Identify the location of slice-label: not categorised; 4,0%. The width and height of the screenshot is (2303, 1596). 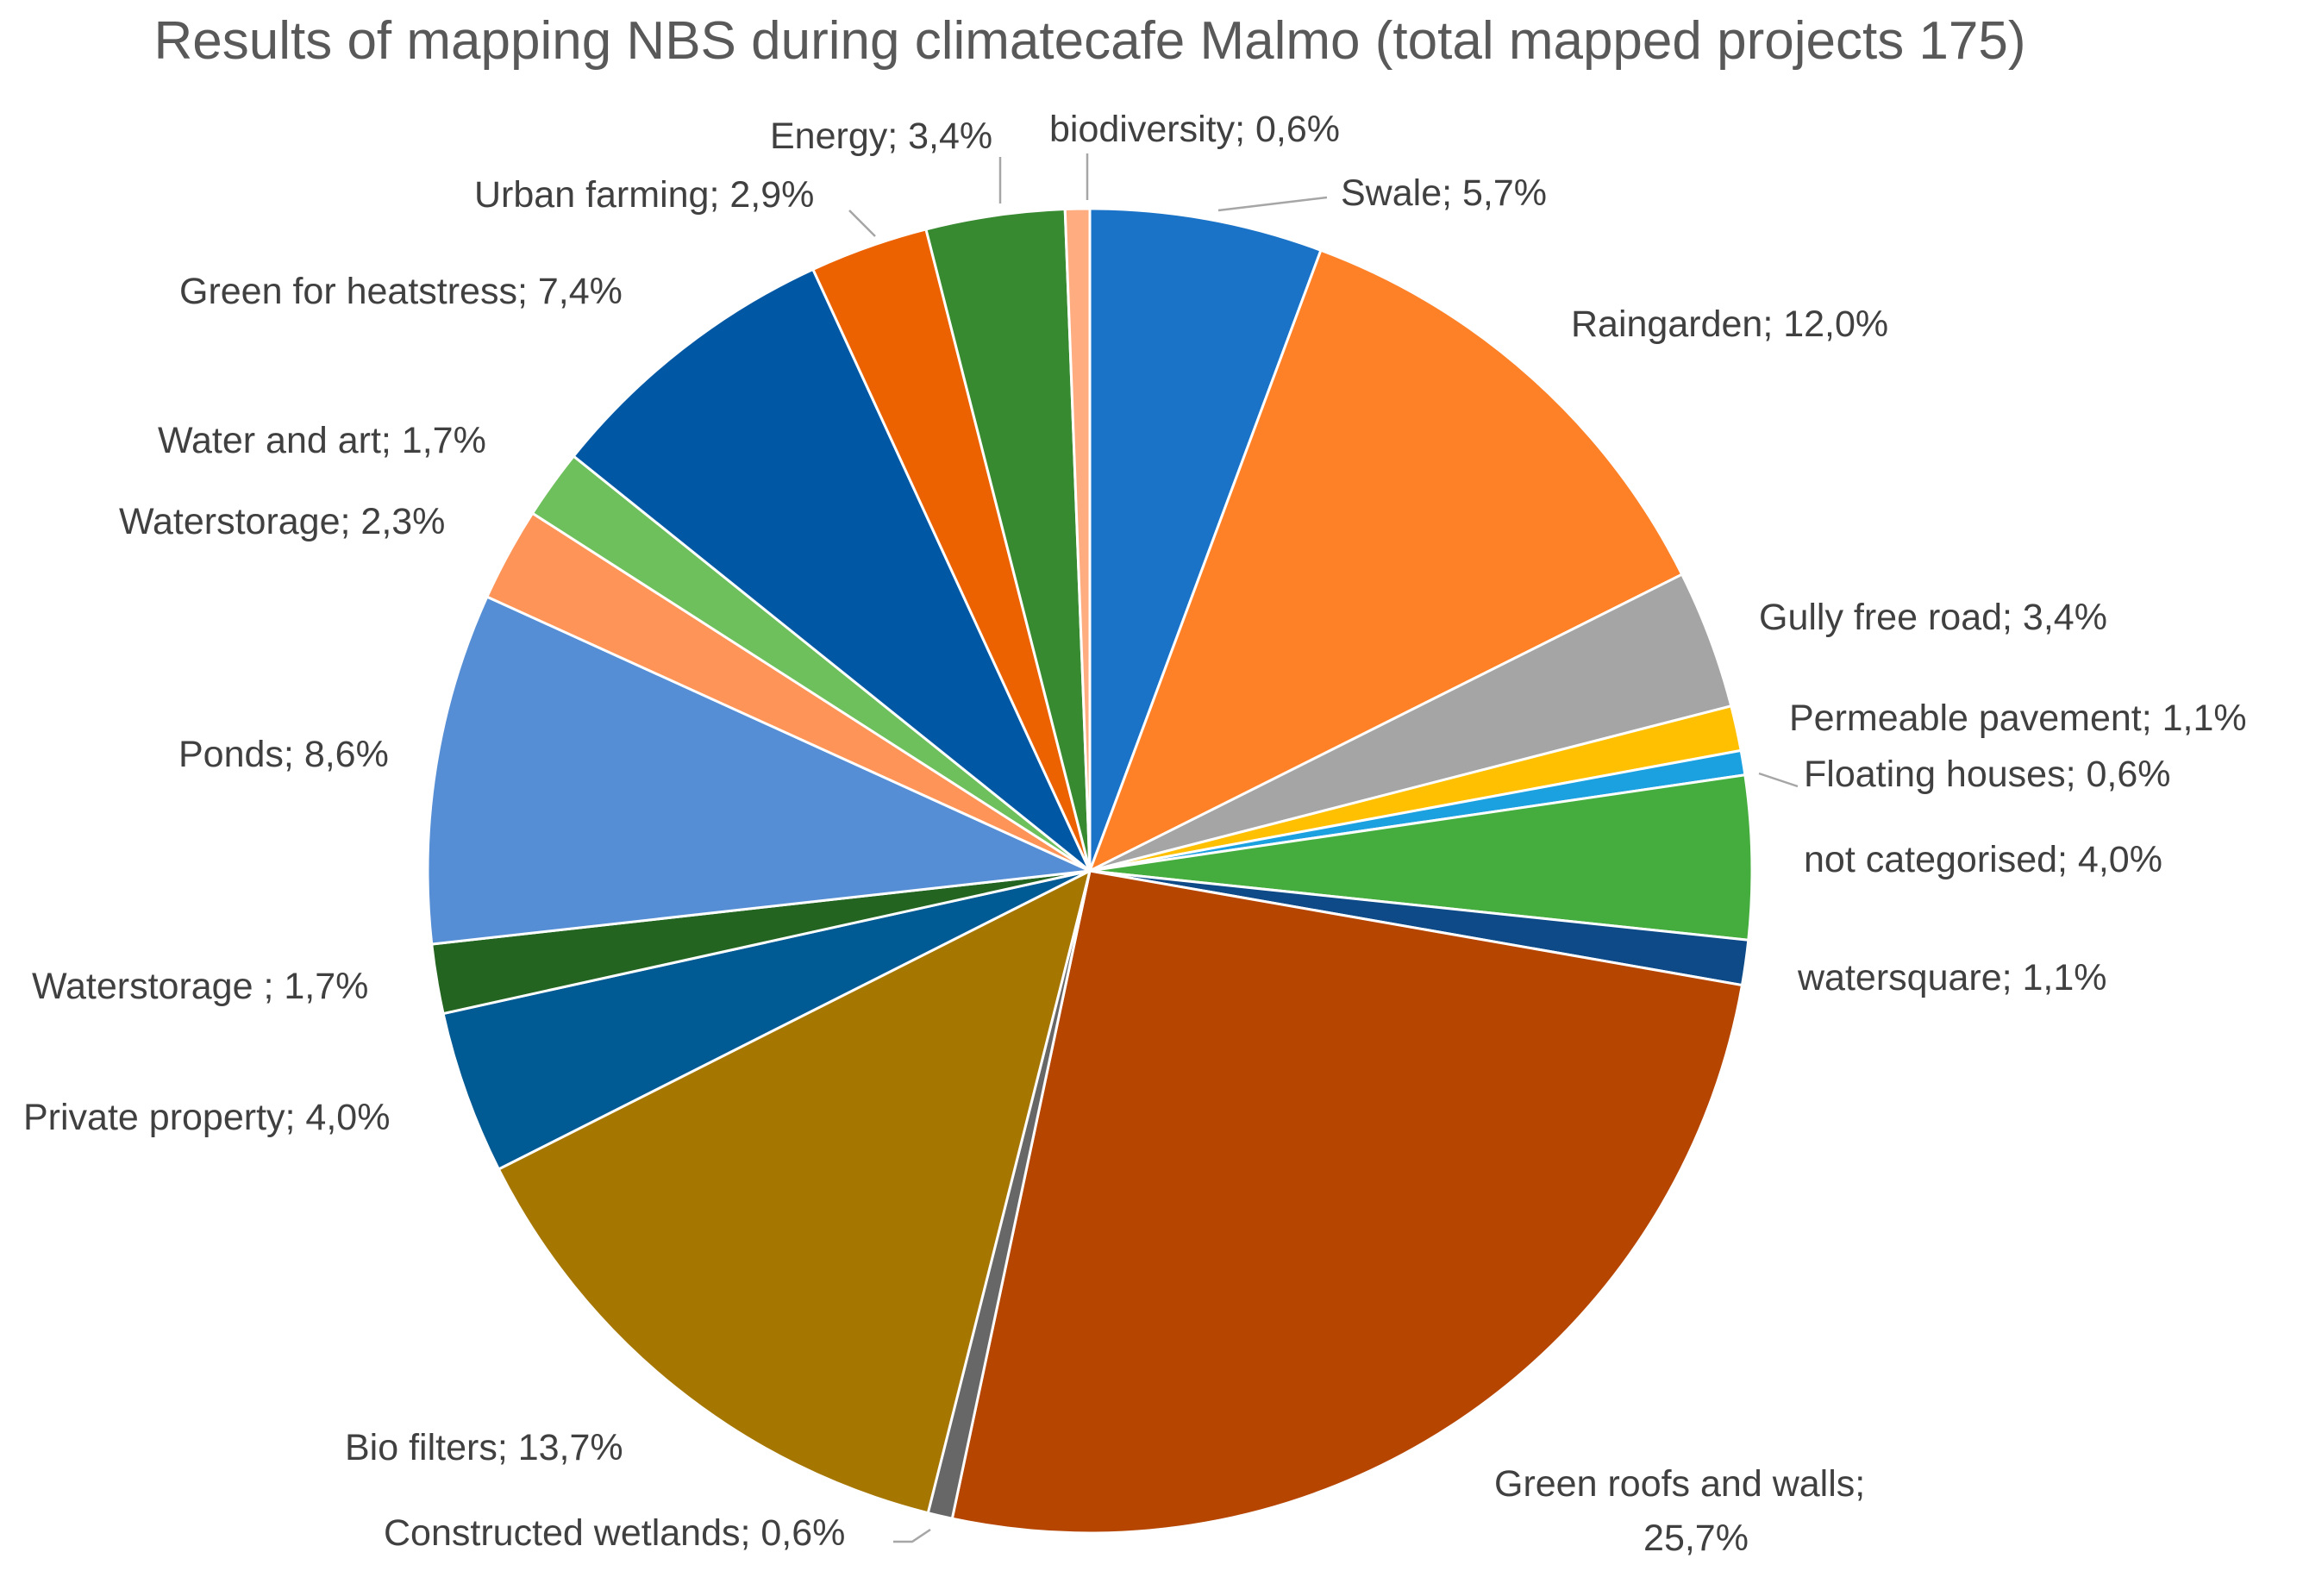
(1983, 859).